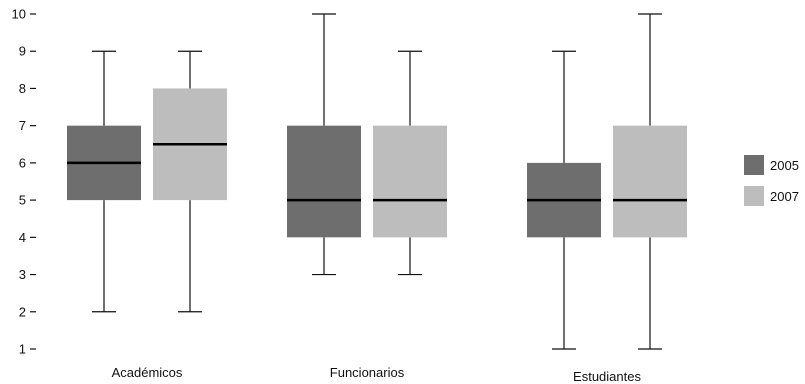 This screenshot has width=805, height=384. I want to click on category-label: Académicos, so click(147, 372).